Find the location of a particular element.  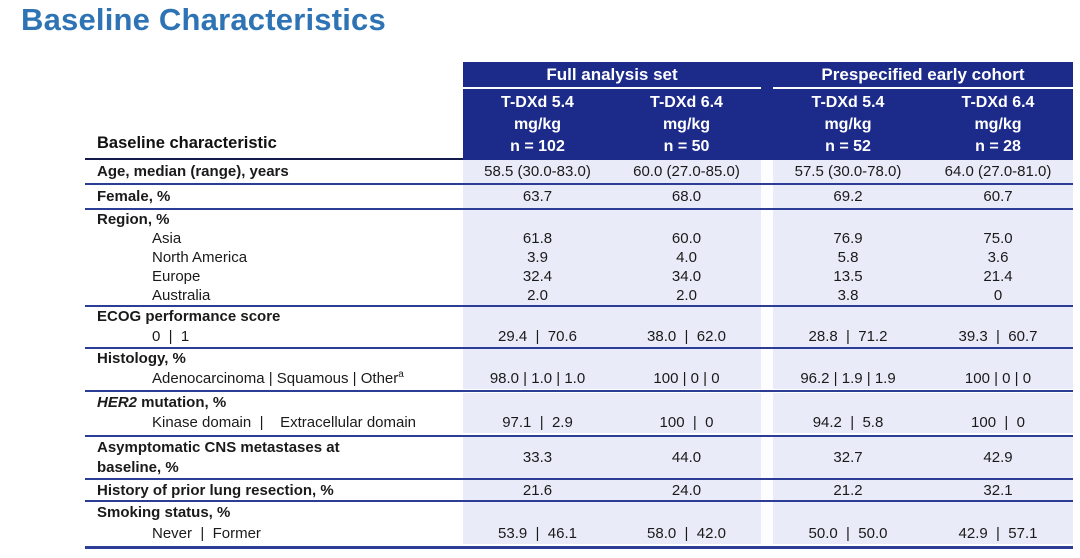

value-cell: 29.4 | 70.6 is located at coordinates (537, 327).